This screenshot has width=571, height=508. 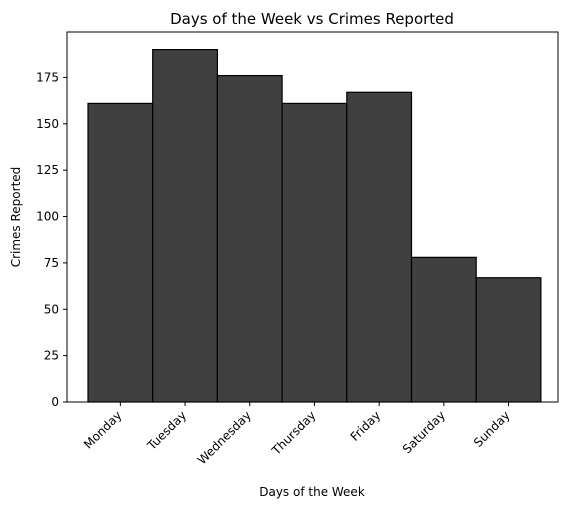 I want to click on x-tick-label-wednesday: Wednesday, so click(x=224, y=437).